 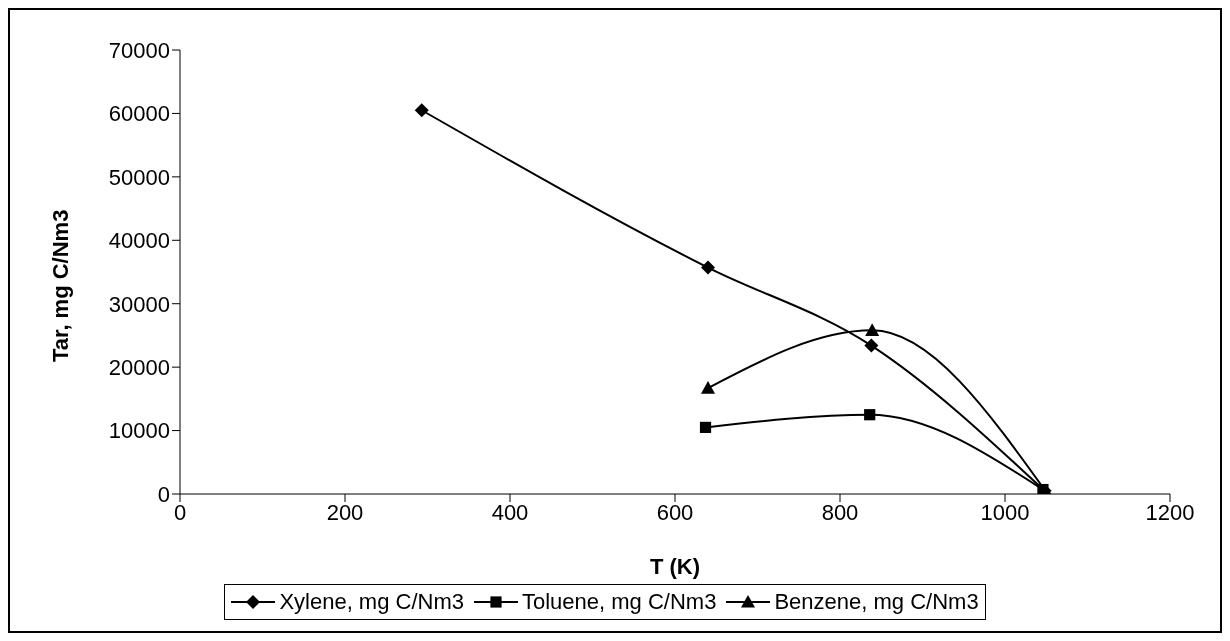 What do you see at coordinates (619, 602) in the screenshot?
I see `legend-label: Toluene, mg C/Nm3` at bounding box center [619, 602].